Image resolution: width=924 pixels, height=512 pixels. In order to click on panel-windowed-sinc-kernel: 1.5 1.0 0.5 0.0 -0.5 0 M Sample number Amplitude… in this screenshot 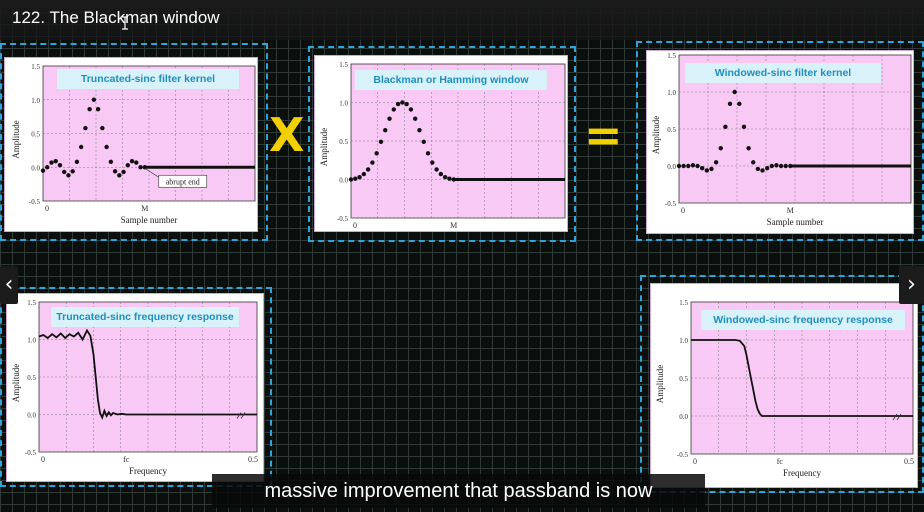, I will do `click(780, 142)`.